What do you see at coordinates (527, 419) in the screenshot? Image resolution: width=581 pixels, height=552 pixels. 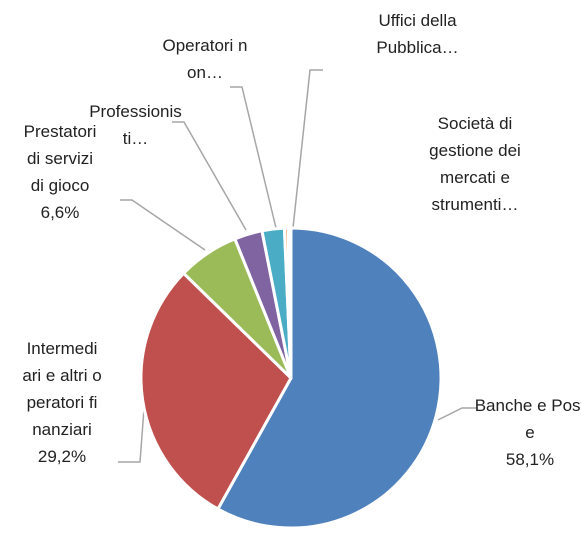 I see `category-label: Banche e Poste` at bounding box center [527, 419].